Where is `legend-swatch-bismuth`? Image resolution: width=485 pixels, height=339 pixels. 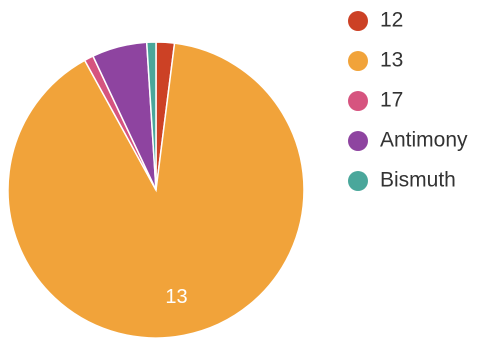
legend-swatch-bismuth is located at coordinates (358, 181).